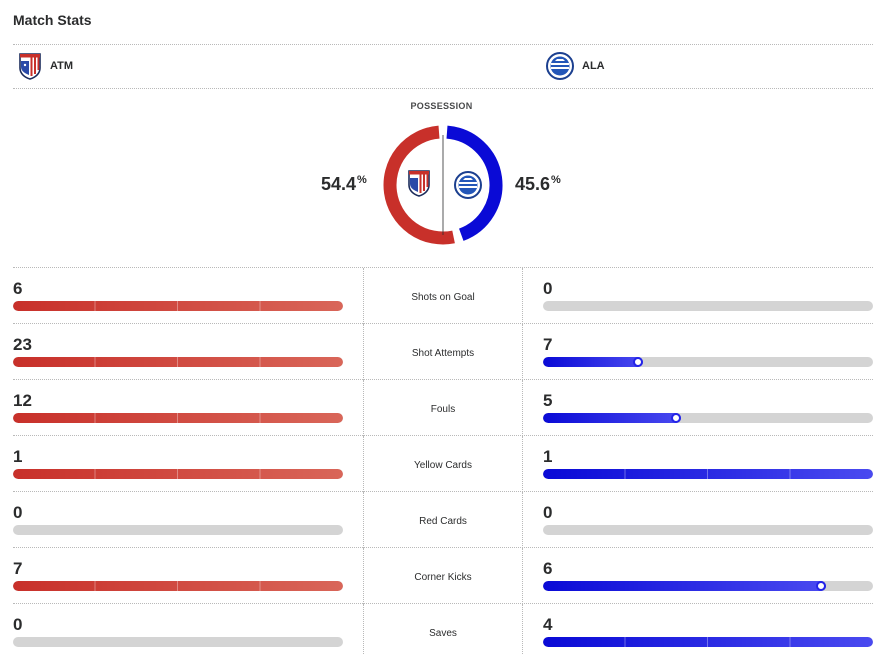 This screenshot has width=883, height=655. What do you see at coordinates (45, 66) in the screenshot?
I see `home-team: ATM` at bounding box center [45, 66].